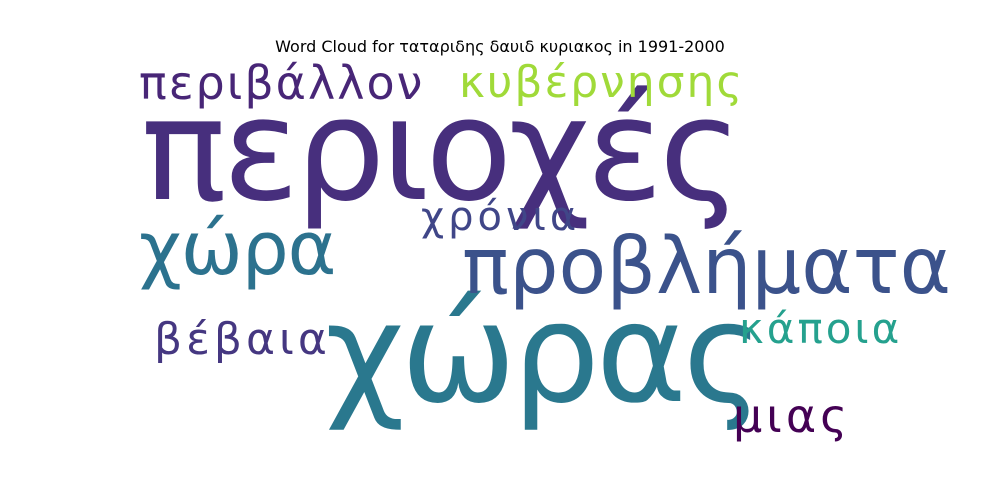 This screenshot has height=500, width=1000. I want to click on word-6: κυβέρνησης, so click(602, 82).